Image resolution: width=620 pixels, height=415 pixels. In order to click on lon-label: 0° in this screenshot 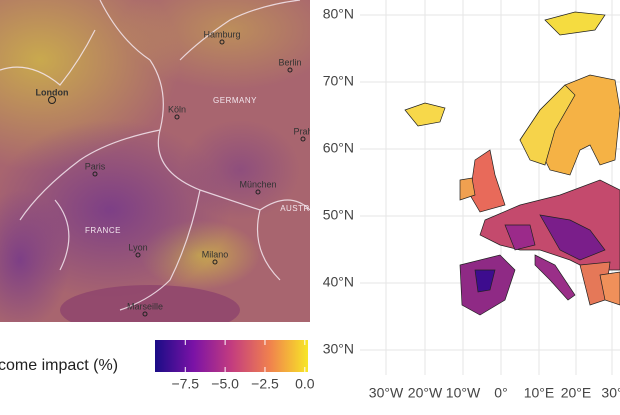, I will do `click(500, 393)`.